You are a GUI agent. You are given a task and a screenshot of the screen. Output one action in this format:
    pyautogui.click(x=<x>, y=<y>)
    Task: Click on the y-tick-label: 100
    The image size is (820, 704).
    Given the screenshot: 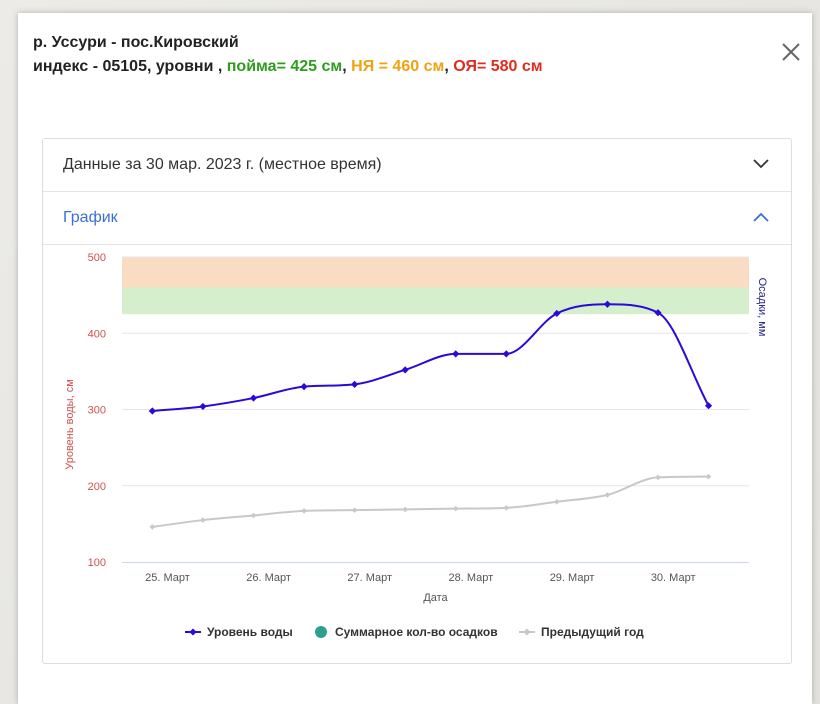 What is the action you would take?
    pyautogui.click(x=97, y=563)
    